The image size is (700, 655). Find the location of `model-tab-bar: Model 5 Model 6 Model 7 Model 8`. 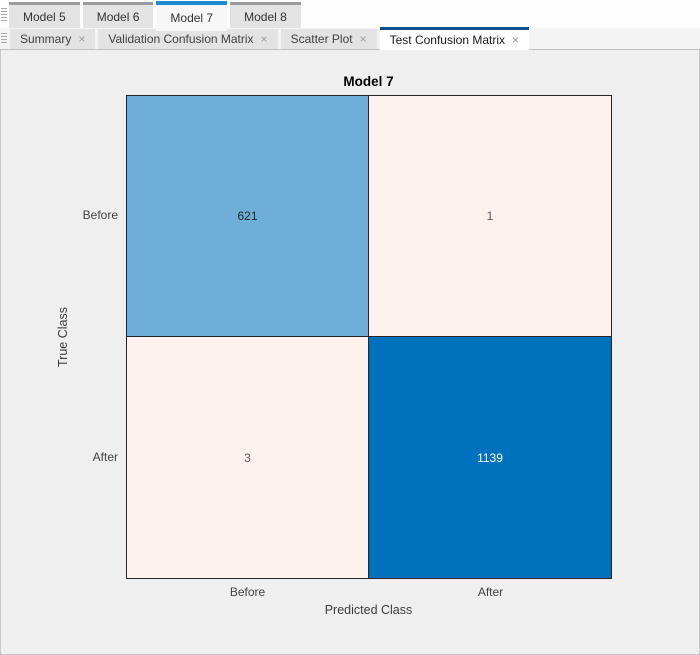

model-tab-bar: Model 5 Model 6 Model 7 Model 8 is located at coordinates (350, 15).